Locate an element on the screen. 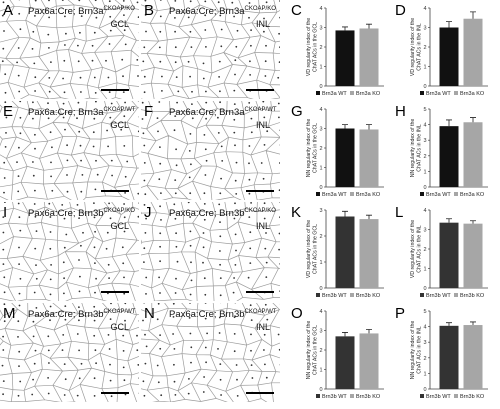 This screenshot has height=409, width=500. y-axis-label: ChAT ACs in the GCL is located at coordinates (316, 350).